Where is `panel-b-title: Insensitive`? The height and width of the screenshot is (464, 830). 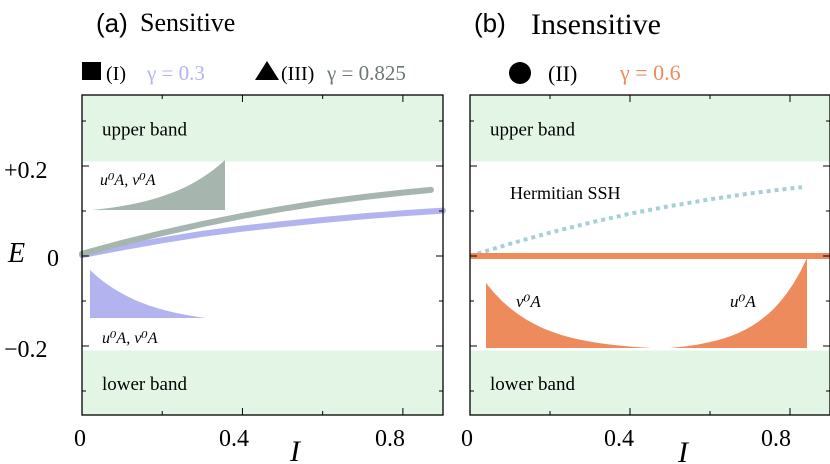 panel-b-title: Insensitive is located at coordinates (596, 24).